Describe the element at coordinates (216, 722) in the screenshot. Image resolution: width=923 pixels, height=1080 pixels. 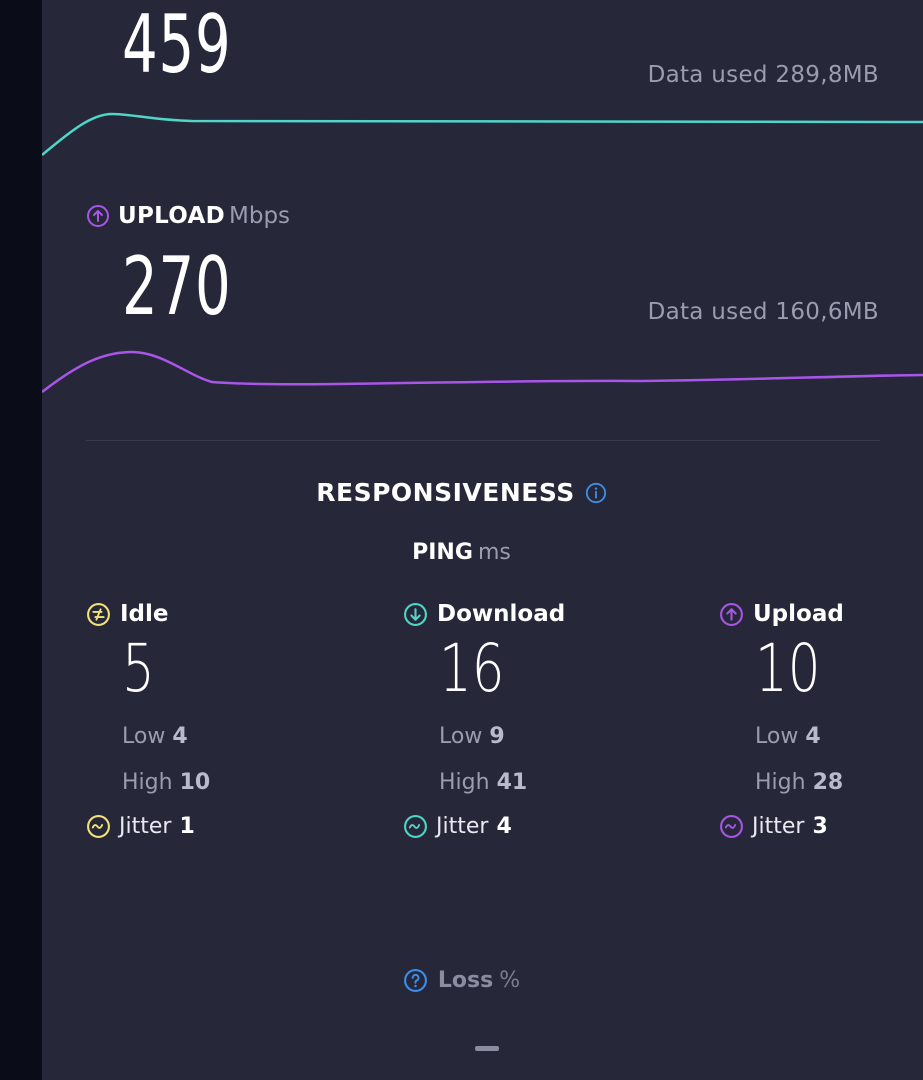
I see `ping-column-idle: Idle 5 Low 4 High 10 Jitter 1` at that location.